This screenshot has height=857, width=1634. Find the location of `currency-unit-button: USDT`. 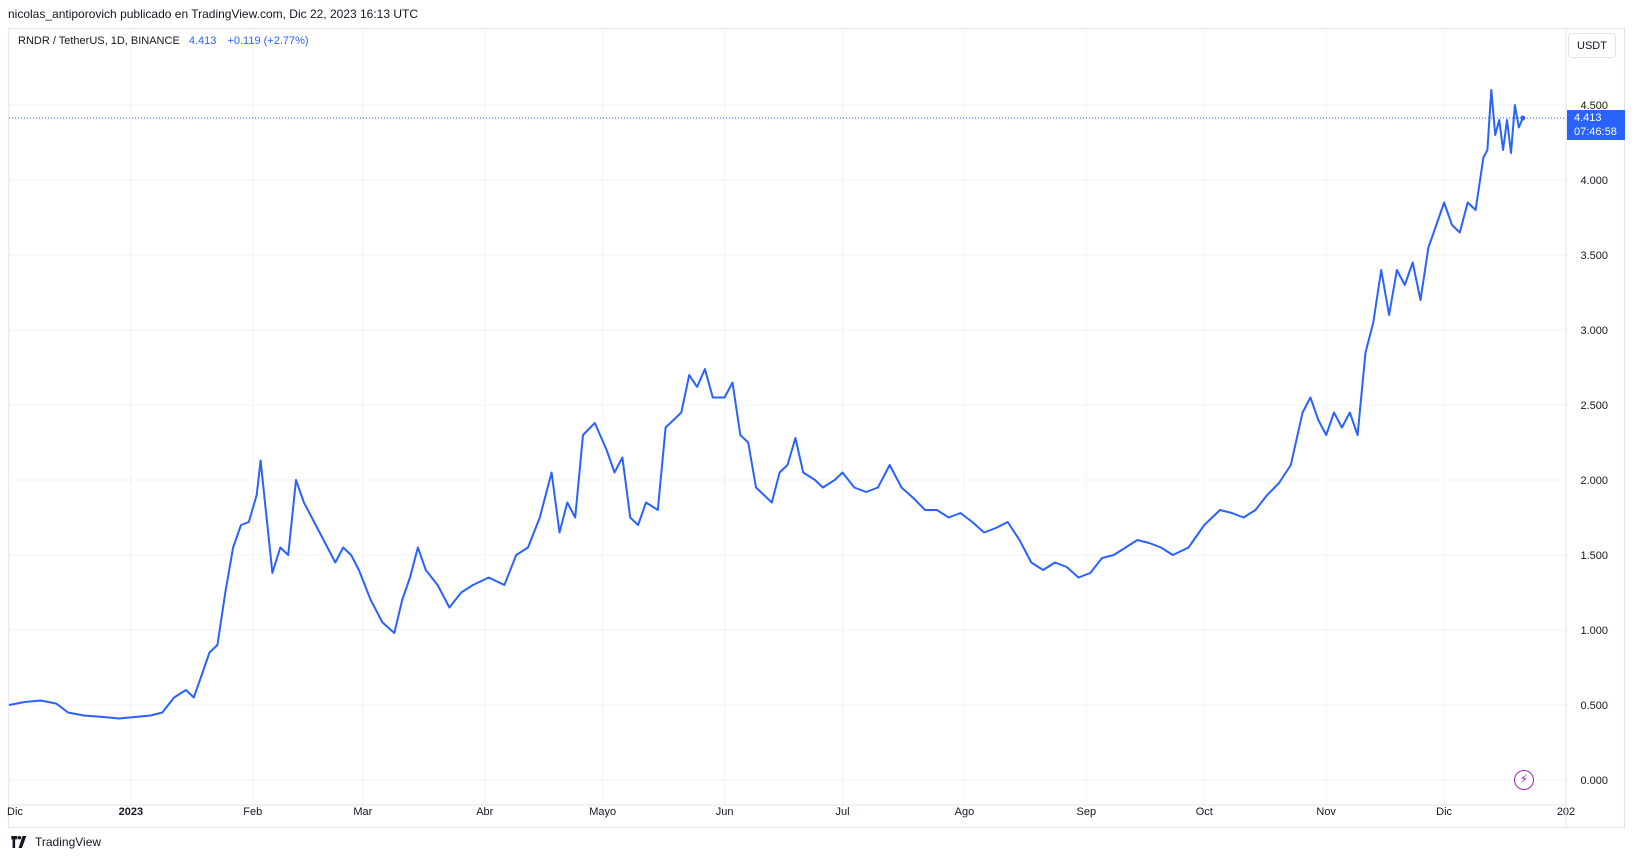

currency-unit-button: USDT is located at coordinates (1592, 45).